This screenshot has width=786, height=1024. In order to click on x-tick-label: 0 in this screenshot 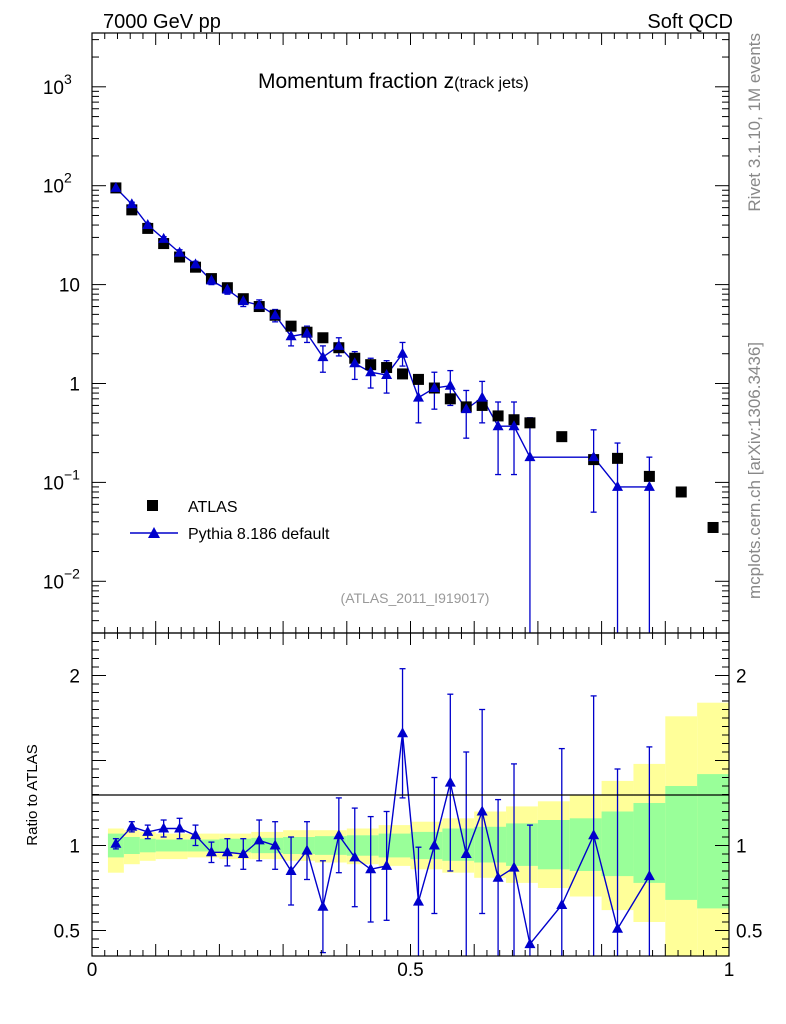, I will do `click(92, 970)`.